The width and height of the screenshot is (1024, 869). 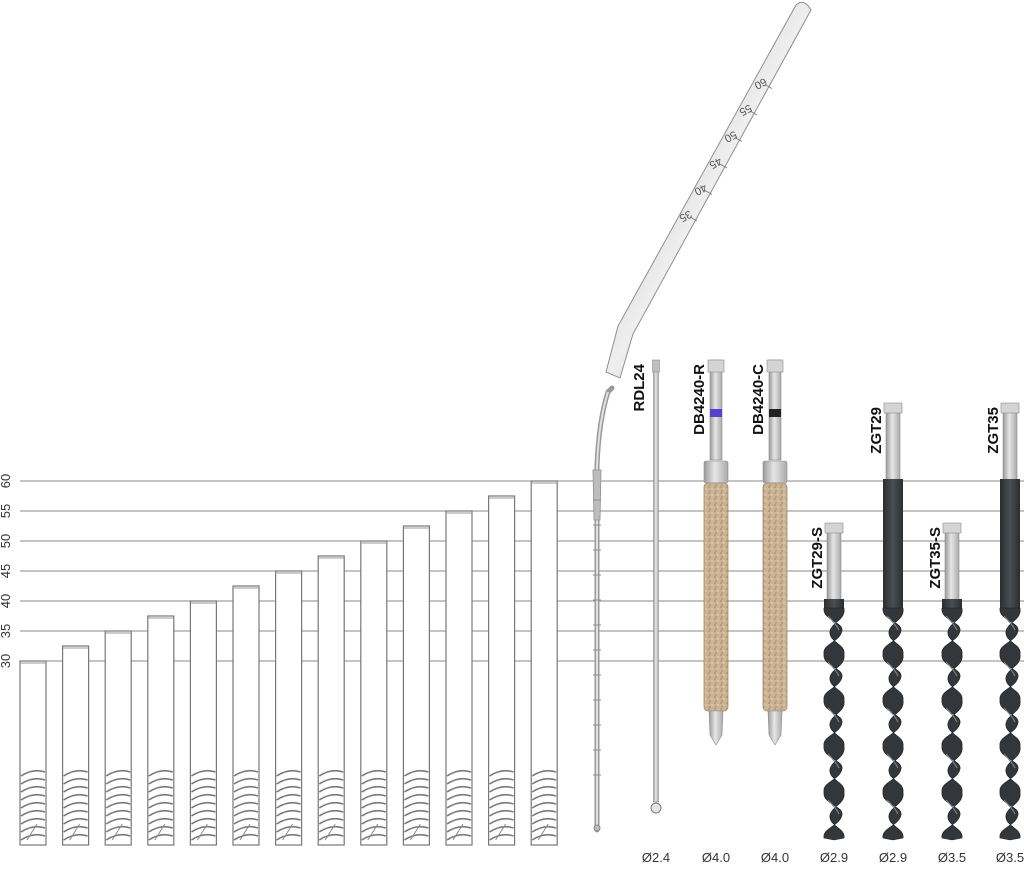 I want to click on probe-shaft, so click(x=604, y=609).